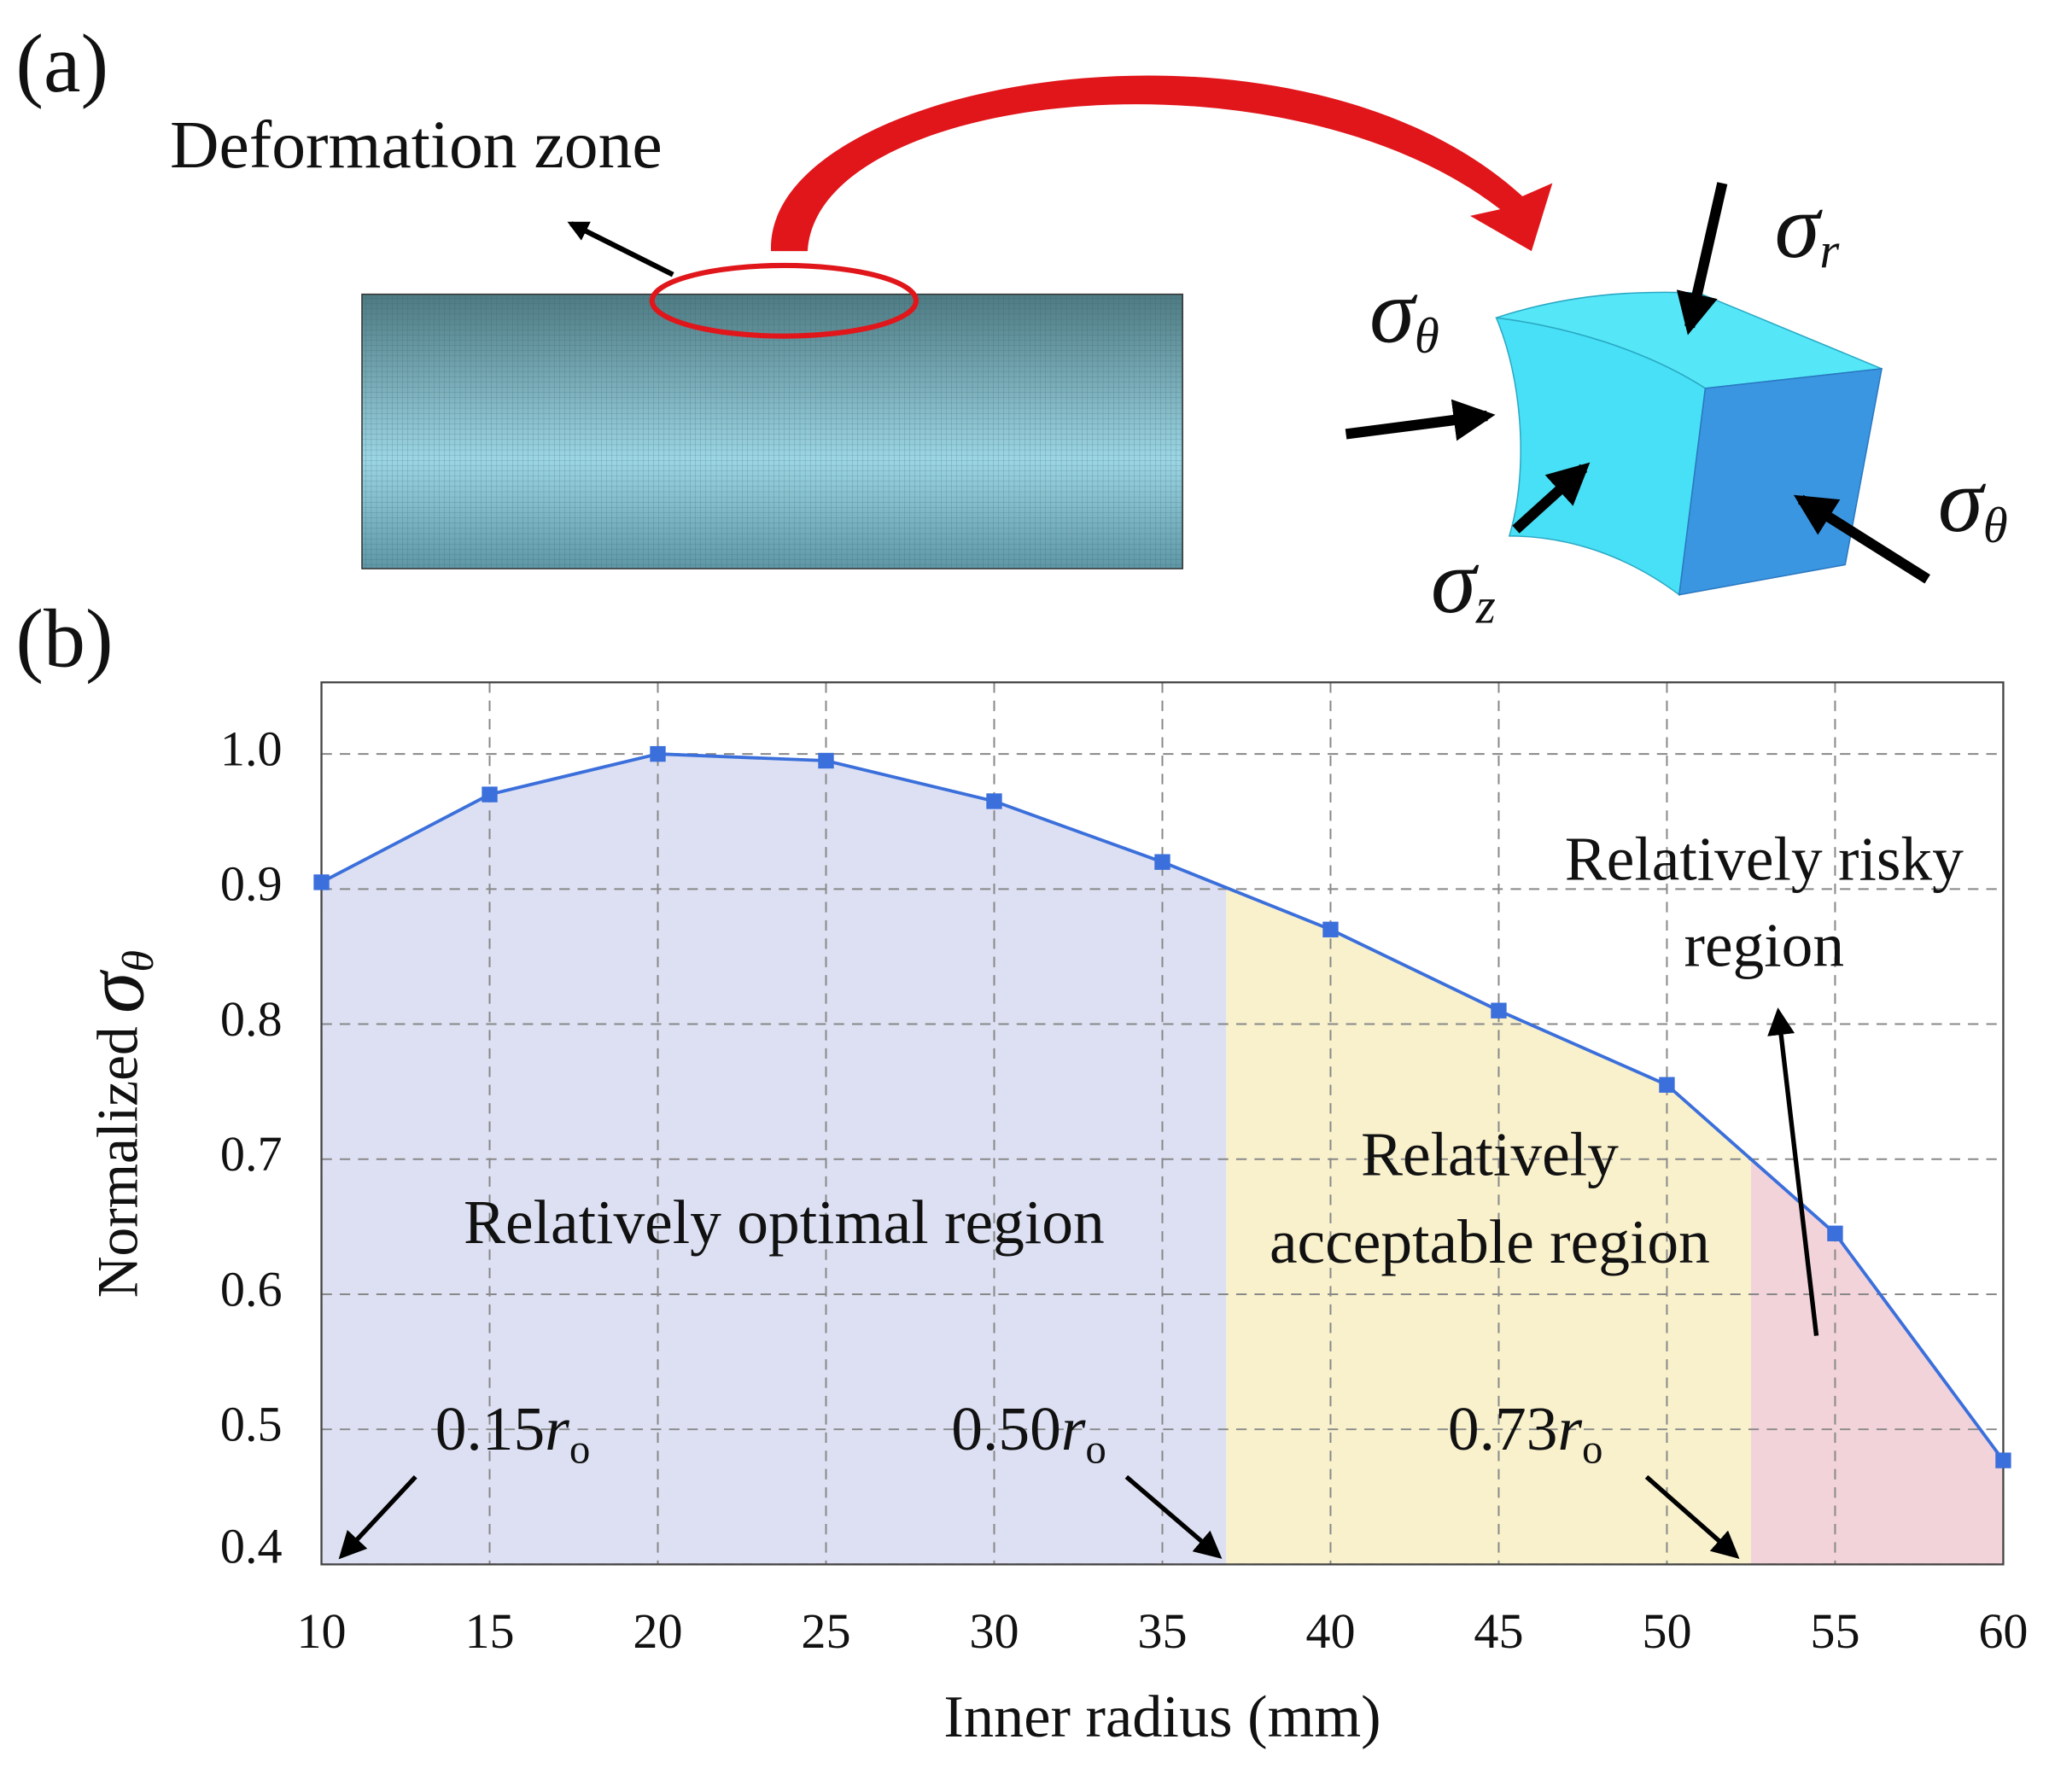  What do you see at coordinates (252, 748) in the screenshot?
I see `y-tick-label: 1.0` at bounding box center [252, 748].